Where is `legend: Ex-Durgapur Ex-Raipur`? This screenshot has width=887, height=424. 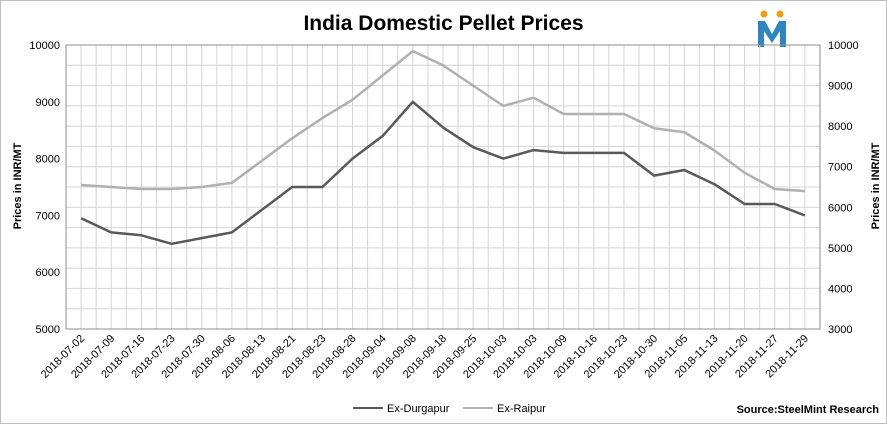
legend: Ex-Durgapur Ex-Raipur is located at coordinates (449, 409).